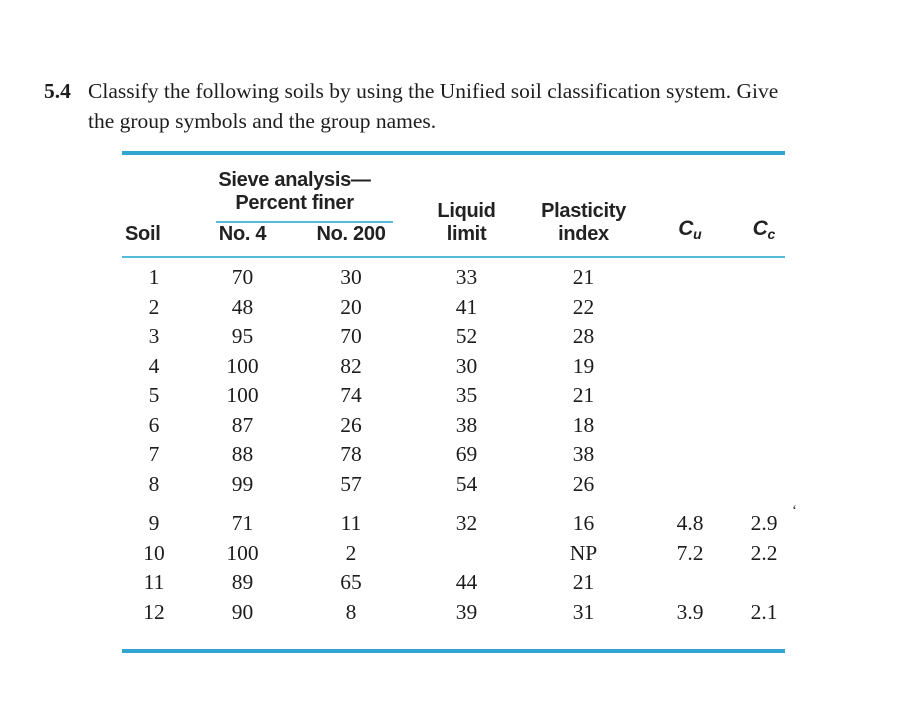 The image size is (912, 710). I want to click on table-row: 2 48 20 41 22, so click(453, 308).